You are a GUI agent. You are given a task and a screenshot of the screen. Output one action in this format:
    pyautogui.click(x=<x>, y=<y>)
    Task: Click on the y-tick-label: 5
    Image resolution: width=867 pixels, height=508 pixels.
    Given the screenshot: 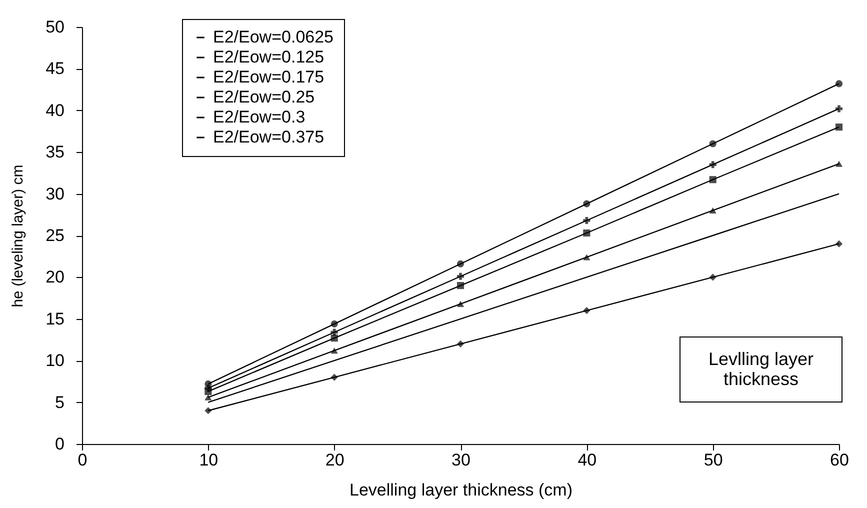 What is the action you would take?
    pyautogui.click(x=59, y=402)
    